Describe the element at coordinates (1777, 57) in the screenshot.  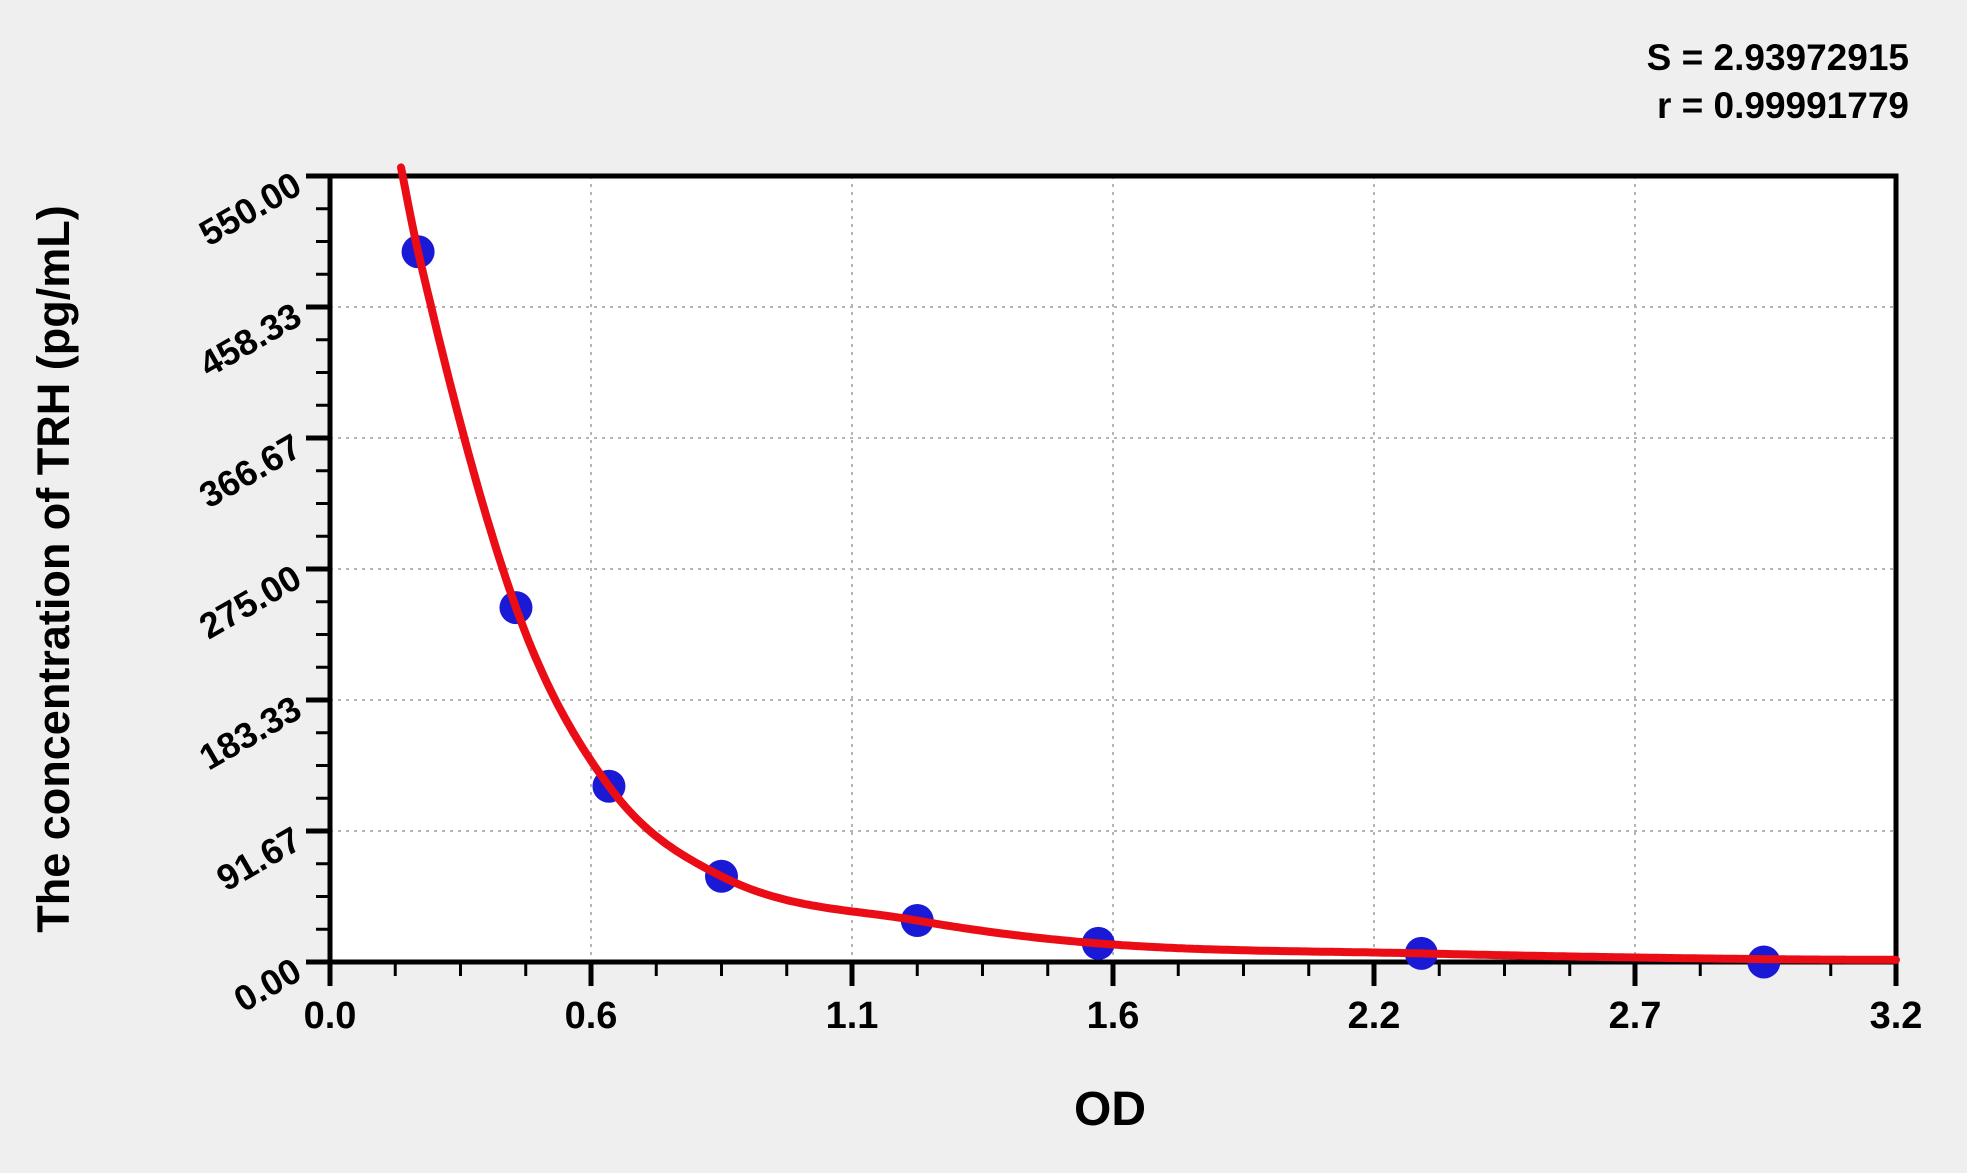
I see `fit-stat-s: S = 2.93972915` at that location.